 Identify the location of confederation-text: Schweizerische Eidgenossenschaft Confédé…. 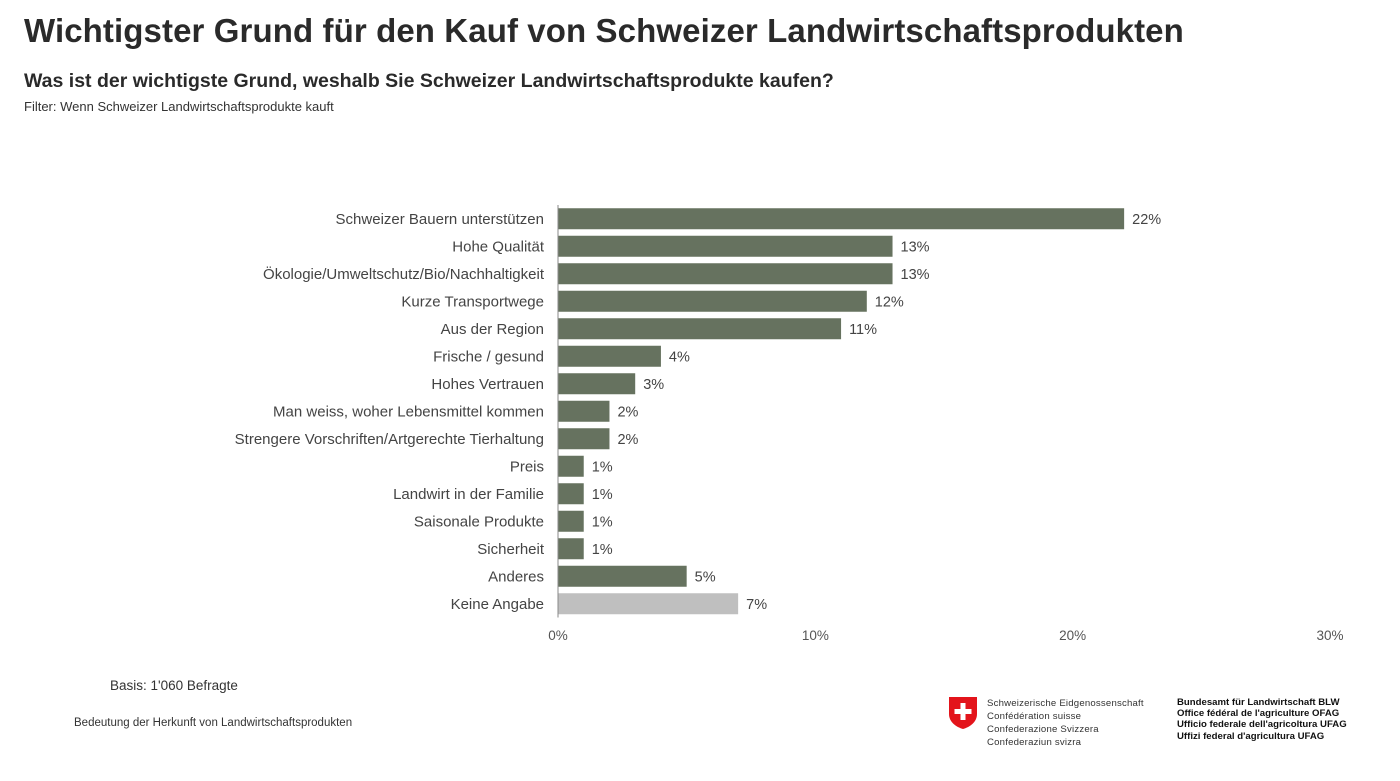
(1065, 723).